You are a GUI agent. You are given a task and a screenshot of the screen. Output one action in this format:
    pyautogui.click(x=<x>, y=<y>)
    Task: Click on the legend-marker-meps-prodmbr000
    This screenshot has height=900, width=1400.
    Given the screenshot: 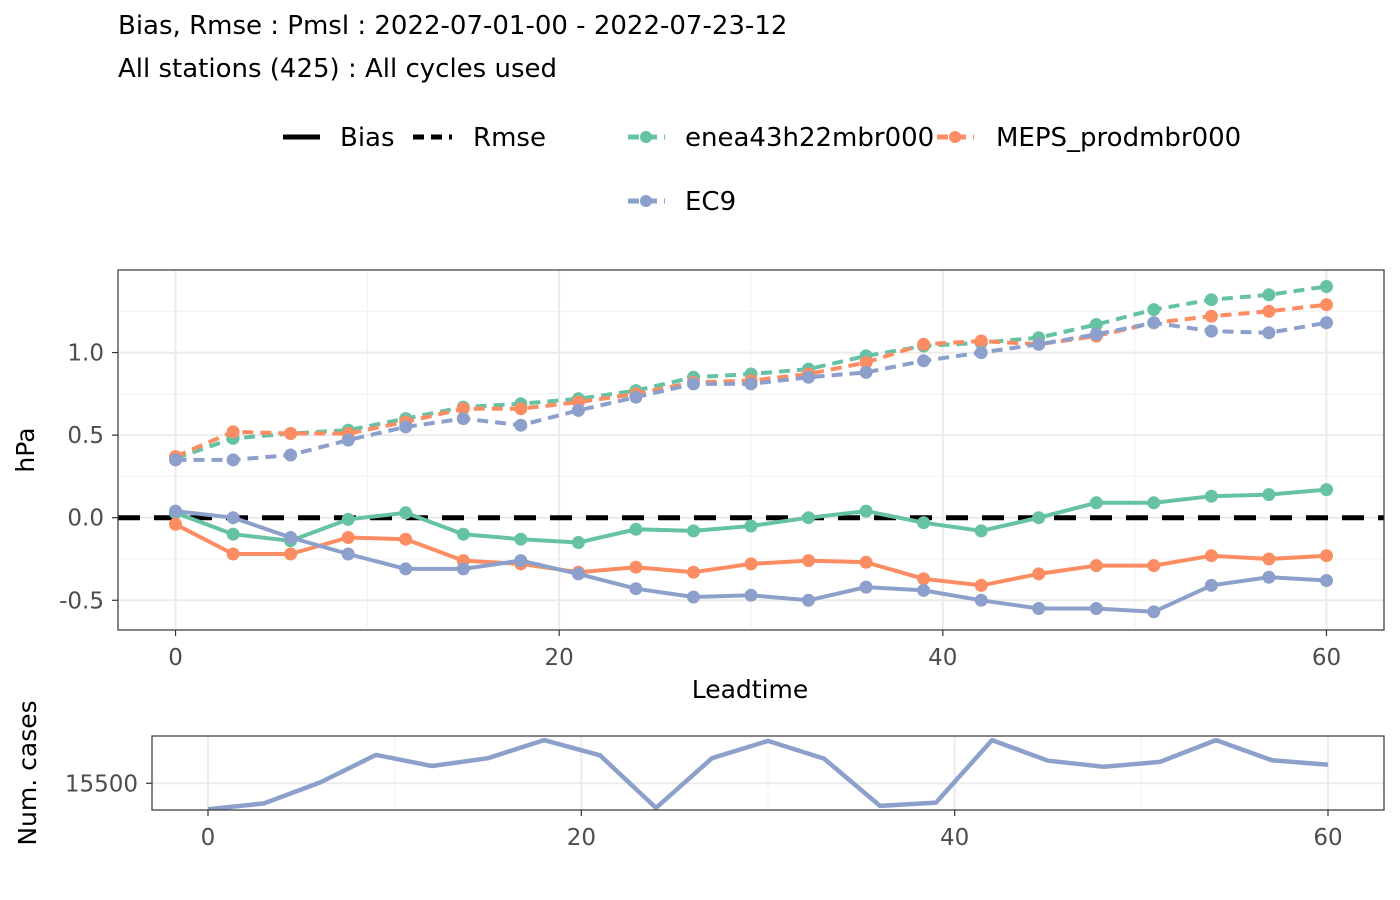 What is the action you would take?
    pyautogui.click(x=955, y=137)
    